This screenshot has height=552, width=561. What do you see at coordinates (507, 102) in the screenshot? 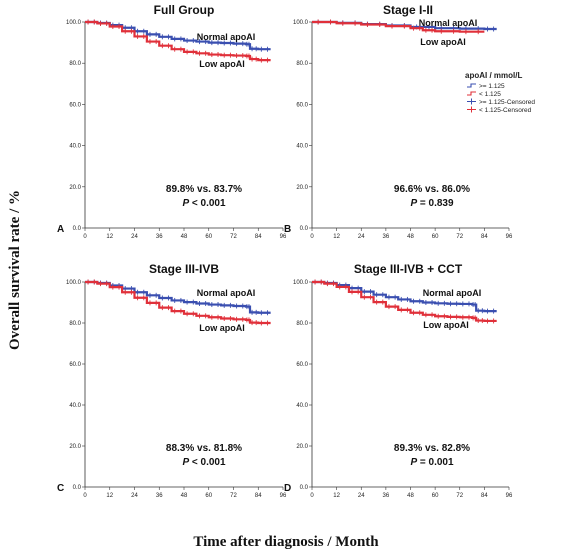
I see `legend-label: >= 1.125-Censored` at bounding box center [507, 102].